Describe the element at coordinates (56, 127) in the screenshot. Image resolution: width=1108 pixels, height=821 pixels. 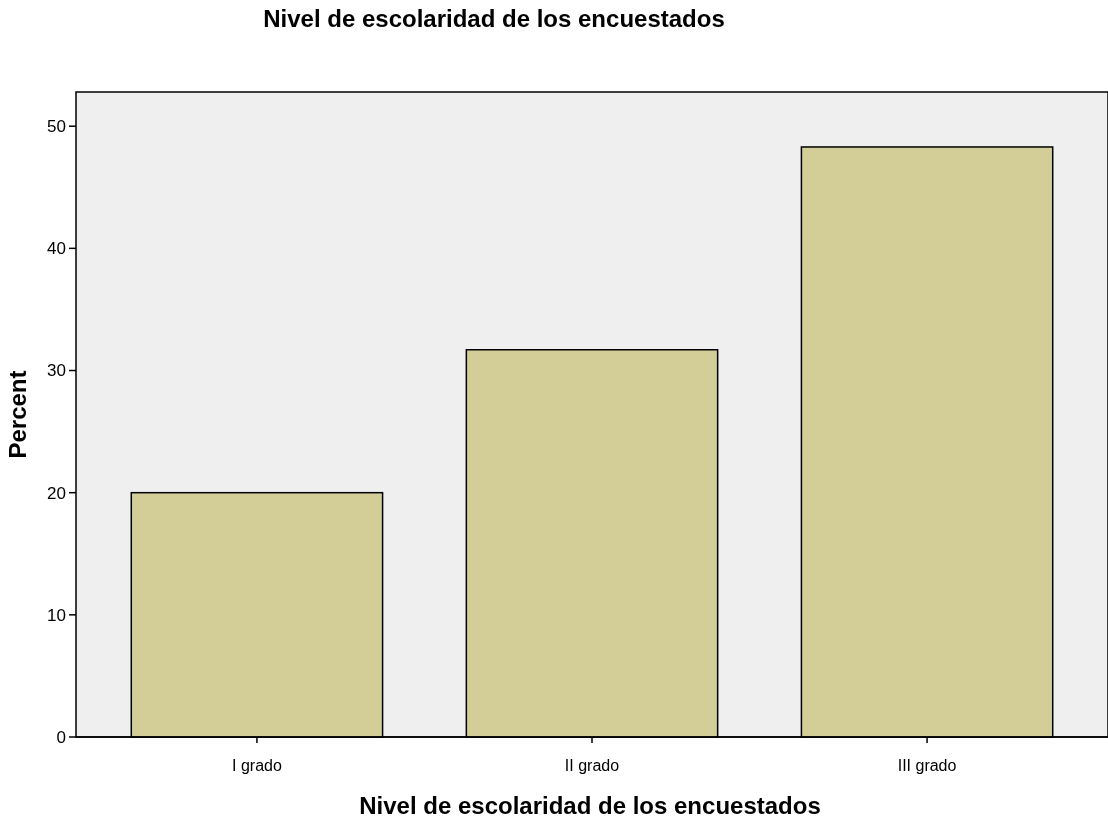
I see `y-tick-label: 50` at that location.